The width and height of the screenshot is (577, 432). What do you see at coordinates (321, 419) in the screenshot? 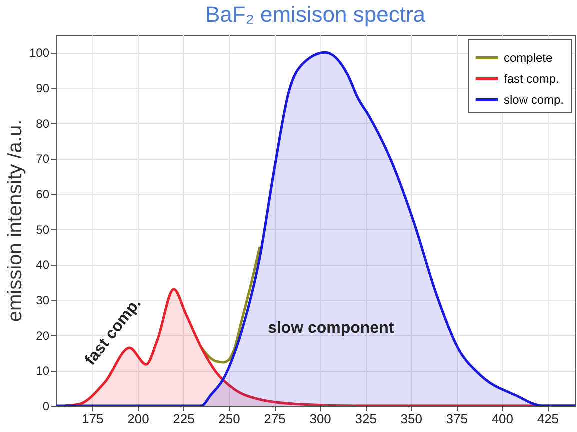
I see `x-tick-label: 300` at bounding box center [321, 419].